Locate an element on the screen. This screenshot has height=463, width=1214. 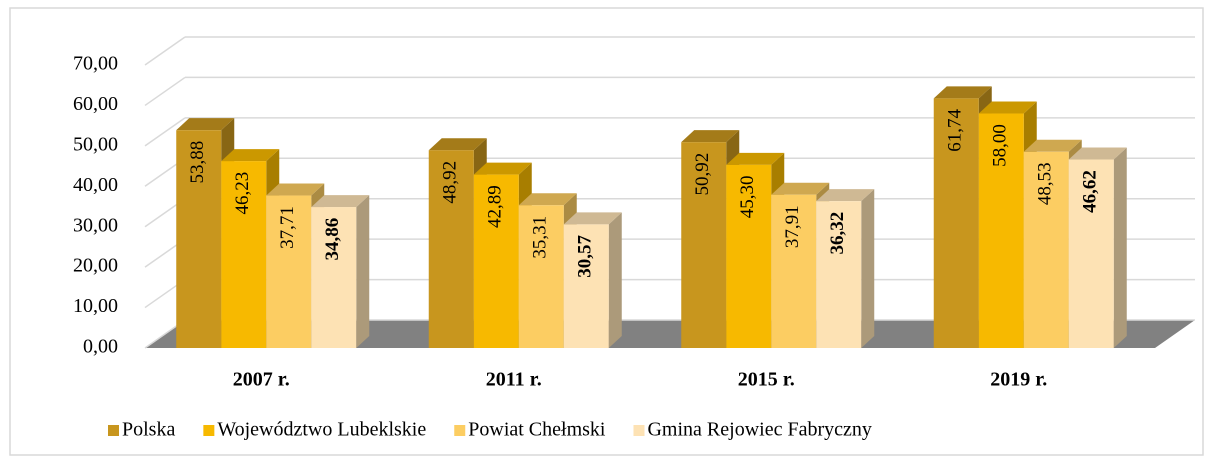
value-label: 46,62 is located at coordinates (1090, 191).